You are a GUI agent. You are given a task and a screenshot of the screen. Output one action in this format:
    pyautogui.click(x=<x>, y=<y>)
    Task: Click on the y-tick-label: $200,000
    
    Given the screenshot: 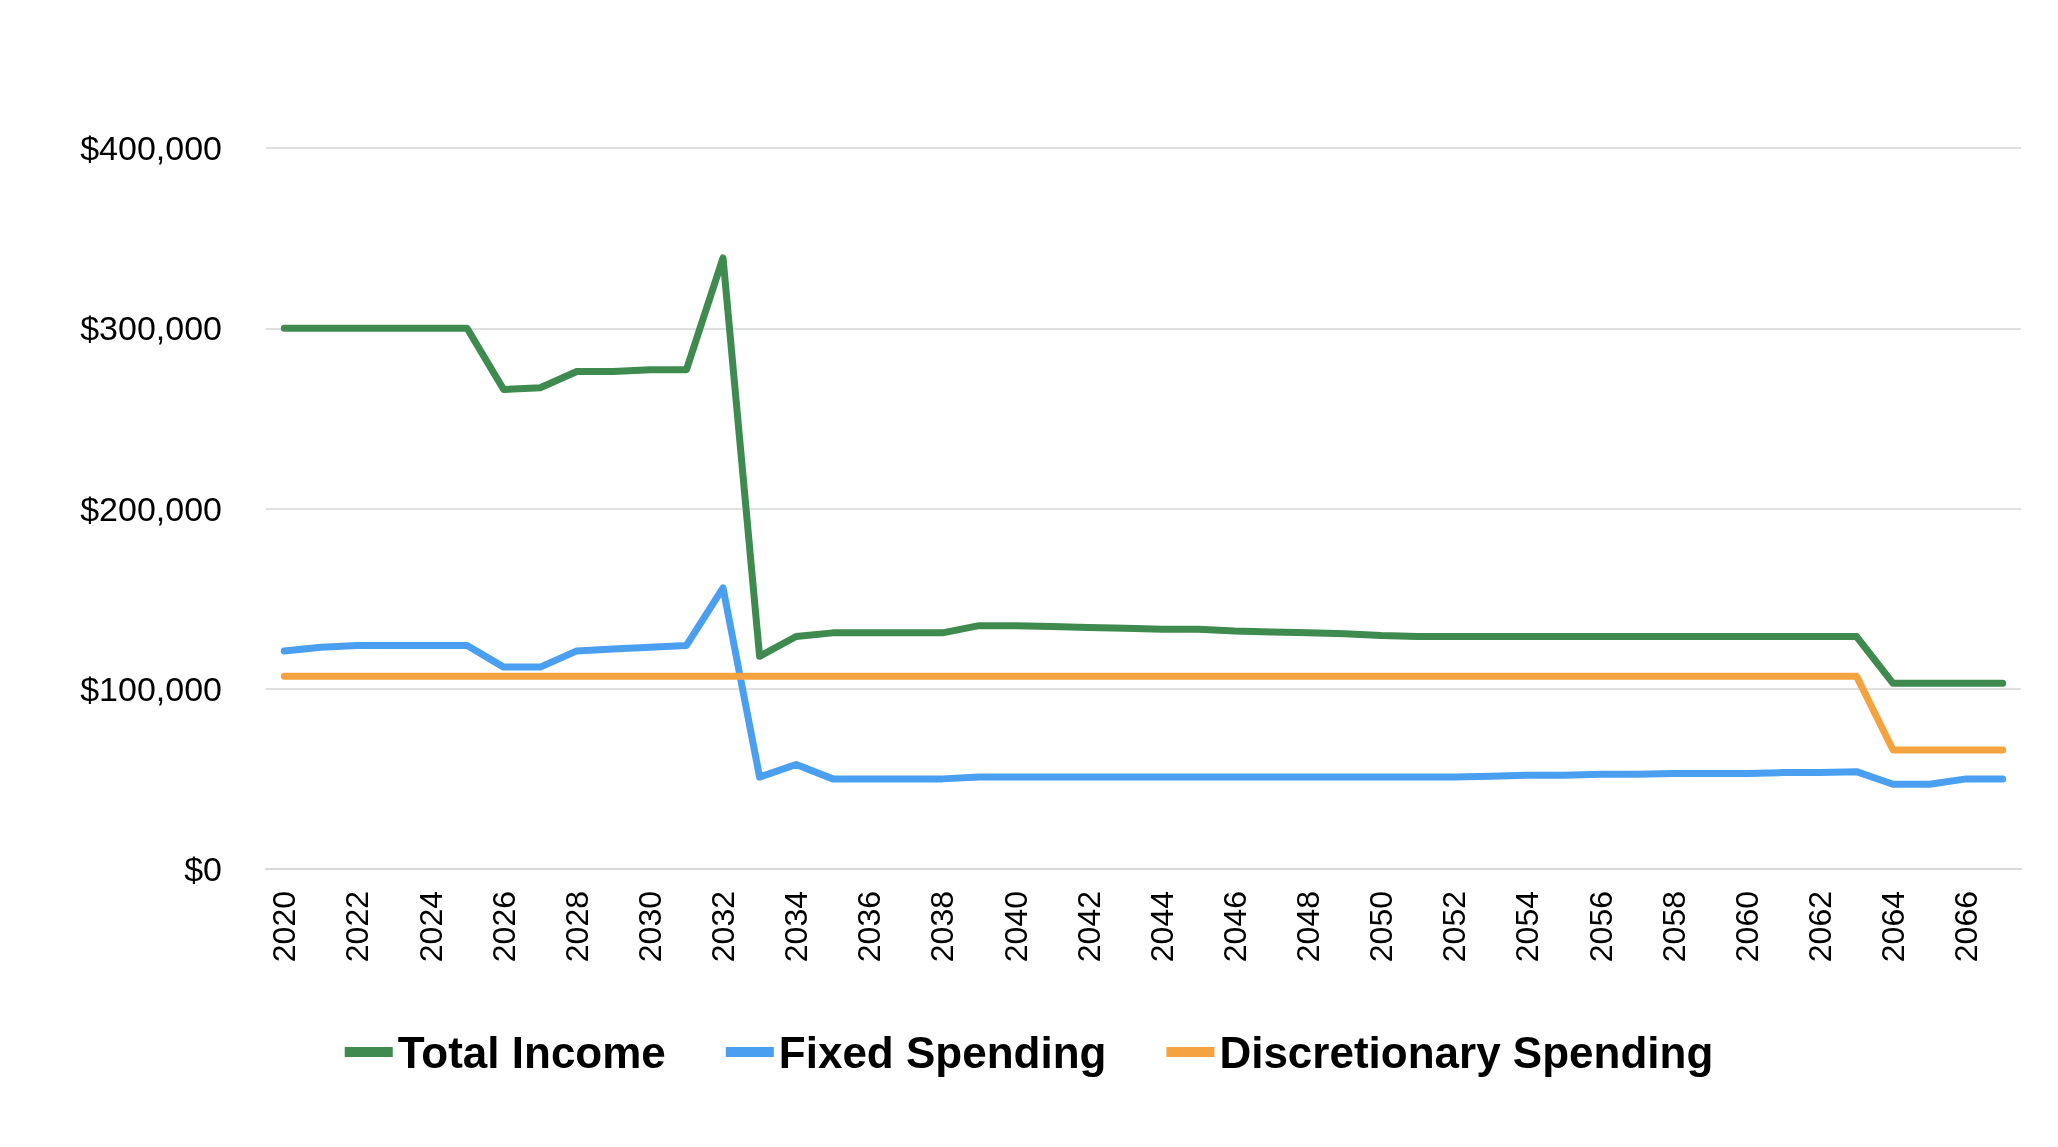 What is the action you would take?
    pyautogui.click(x=151, y=508)
    